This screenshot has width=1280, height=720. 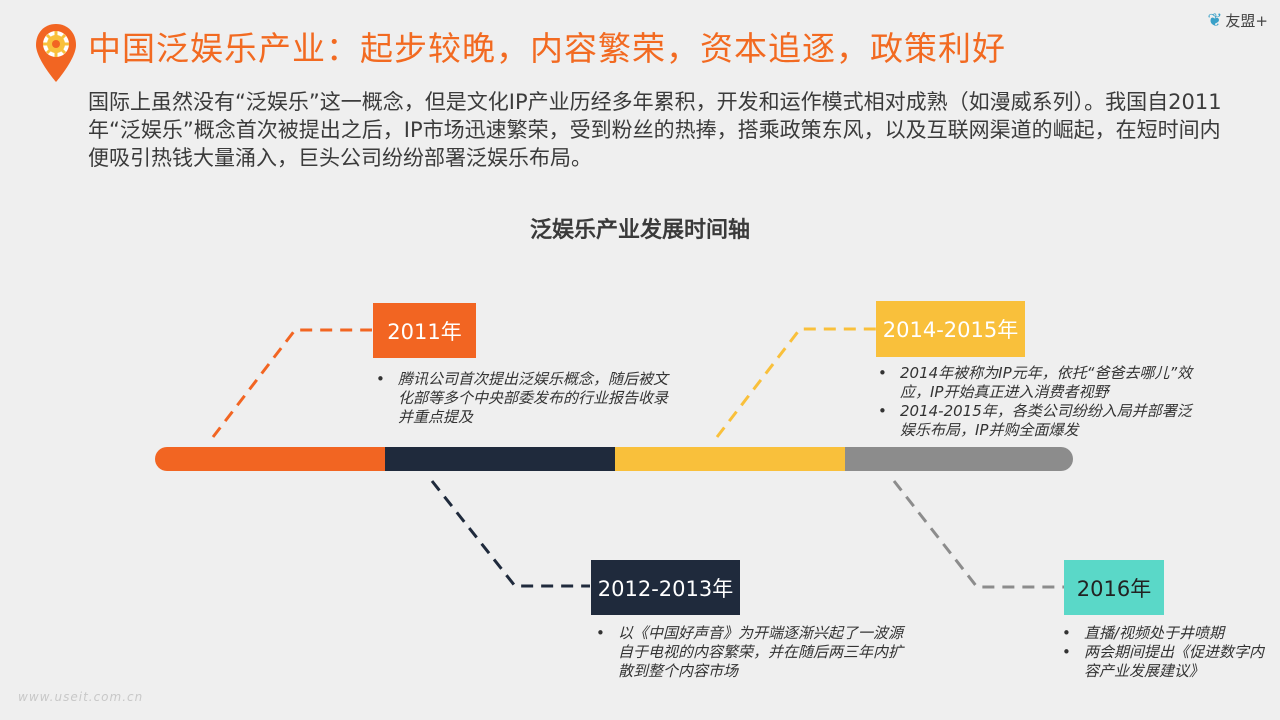 What do you see at coordinates (510, 534) in the screenshot?
I see `connector-2012-2013` at bounding box center [510, 534].